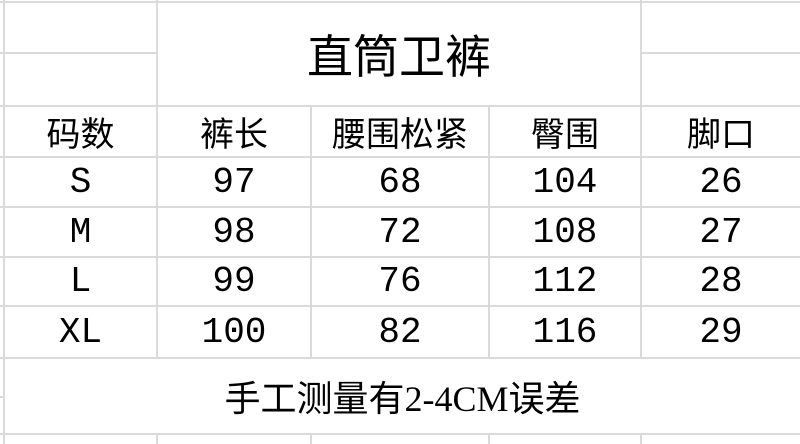 This screenshot has width=800, height=444. I want to click on cell-waist: 82, so click(400, 332).